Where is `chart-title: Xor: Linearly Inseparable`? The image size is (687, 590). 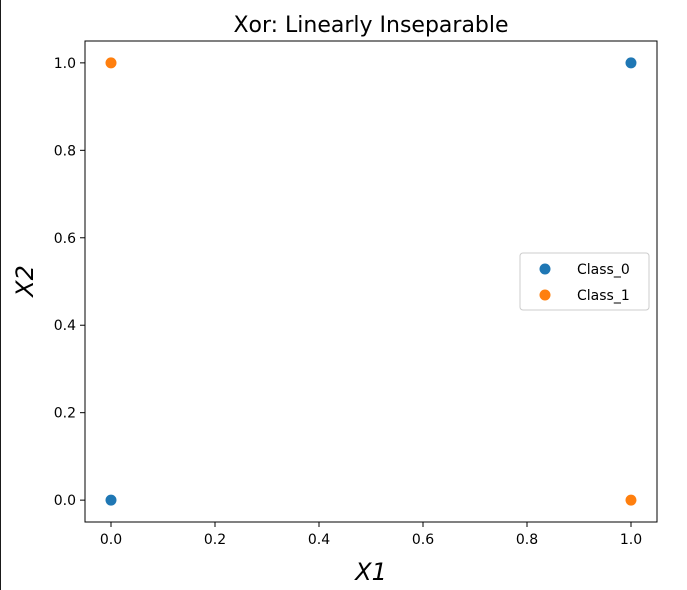 chart-title: Xor: Linearly Inseparable is located at coordinates (370, 25).